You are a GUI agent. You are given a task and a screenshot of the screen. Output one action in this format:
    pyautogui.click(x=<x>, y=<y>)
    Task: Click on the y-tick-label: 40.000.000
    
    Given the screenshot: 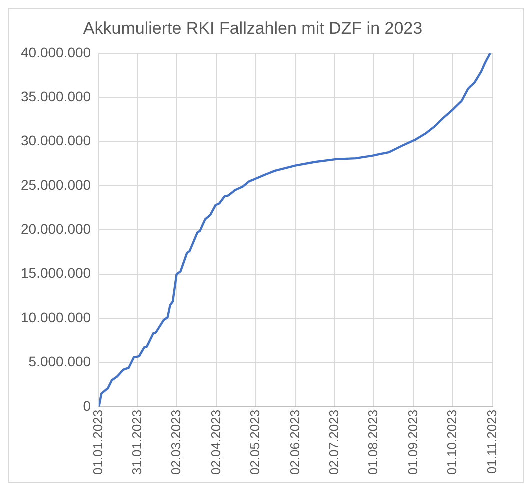 What is the action you would take?
    pyautogui.click(x=56, y=52)
    